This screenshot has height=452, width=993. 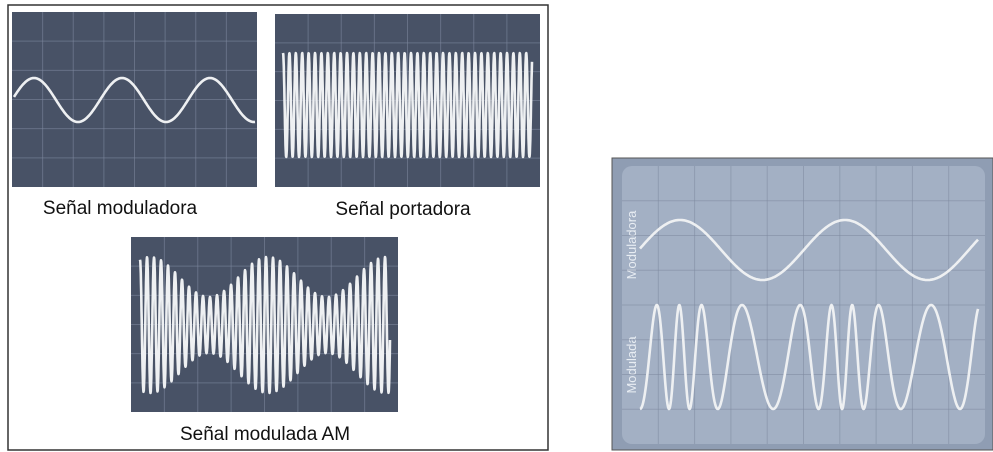 I want to click on trace-label: Modulada, so click(x=631, y=365).